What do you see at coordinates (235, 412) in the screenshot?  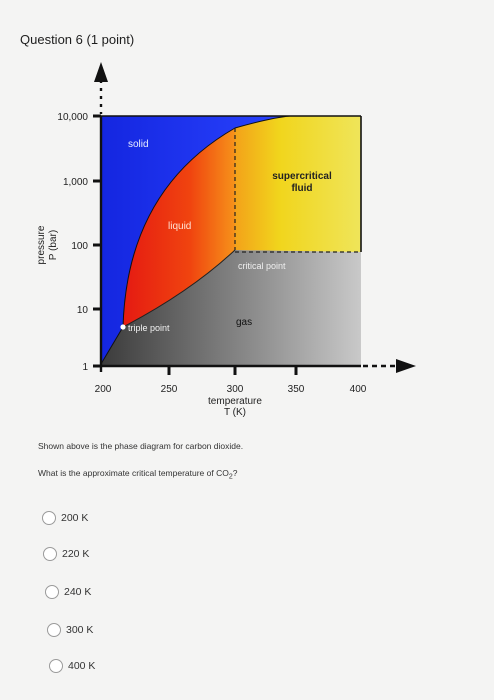 I see `x-axis-unit: T (K)` at bounding box center [235, 412].